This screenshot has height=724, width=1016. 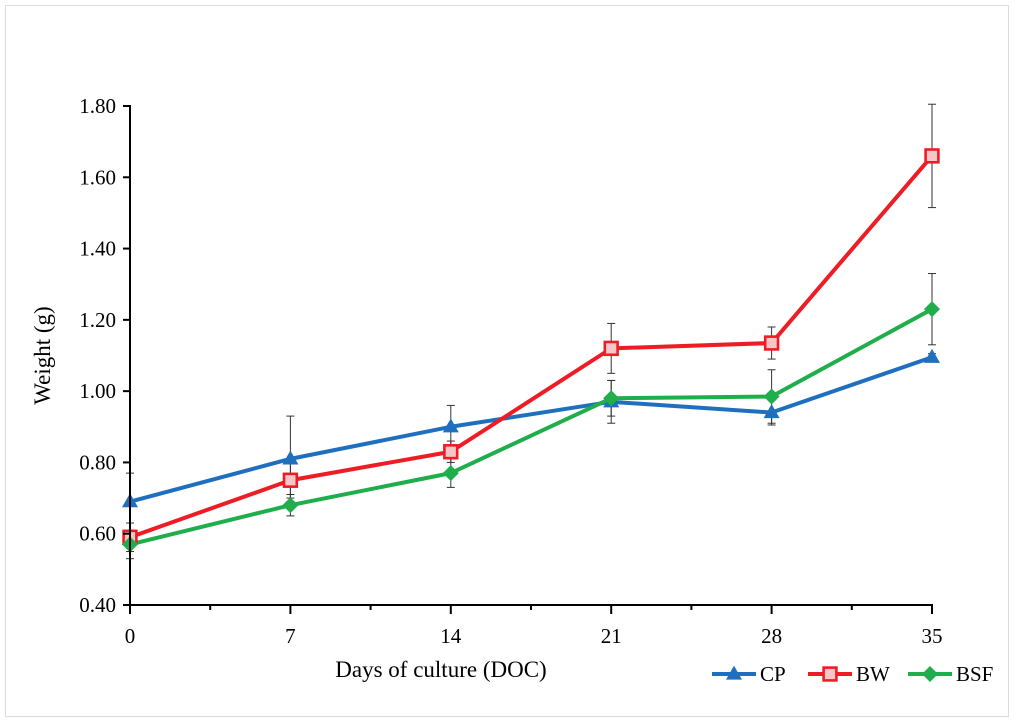 I want to click on y-tick-label: 1.20, so click(x=97, y=320).